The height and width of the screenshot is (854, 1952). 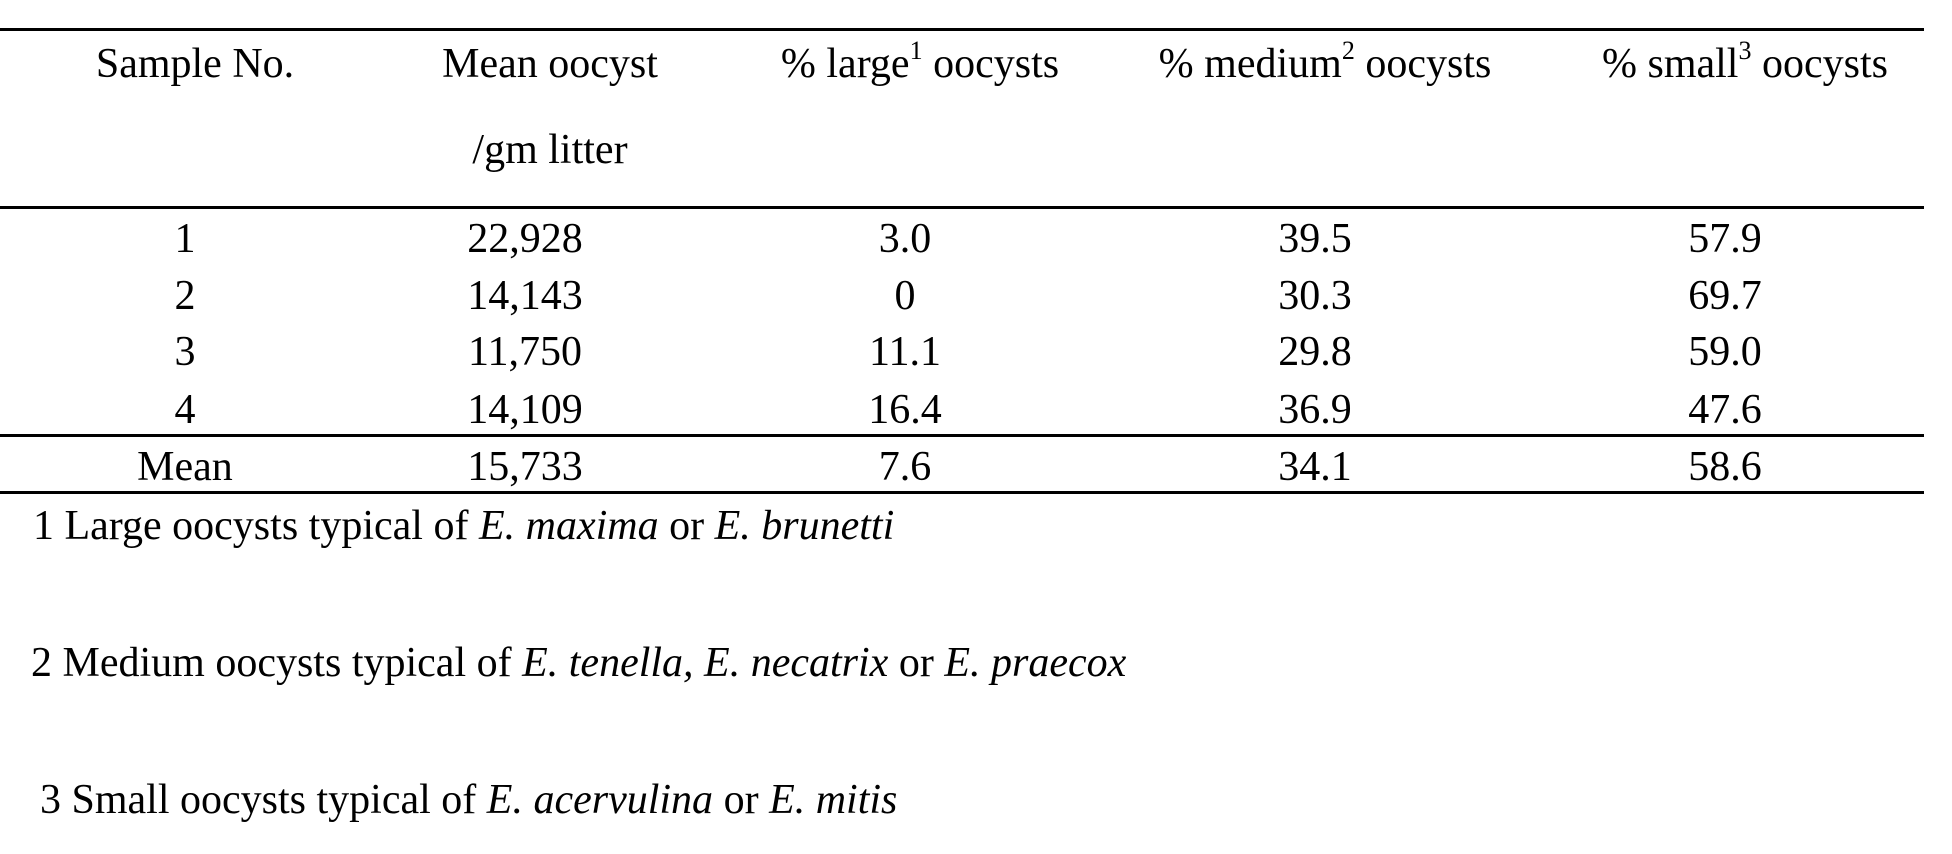 What do you see at coordinates (525, 296) in the screenshot?
I see `cell-mean-oocyst: 14,143` at bounding box center [525, 296].